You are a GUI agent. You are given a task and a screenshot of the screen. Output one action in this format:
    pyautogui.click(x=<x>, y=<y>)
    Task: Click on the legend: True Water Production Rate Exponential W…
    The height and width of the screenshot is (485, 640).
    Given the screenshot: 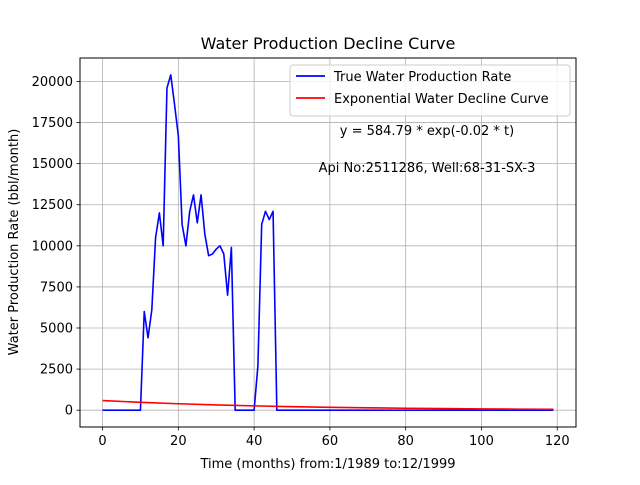 What is the action you would take?
    pyautogui.click(x=430, y=90)
    